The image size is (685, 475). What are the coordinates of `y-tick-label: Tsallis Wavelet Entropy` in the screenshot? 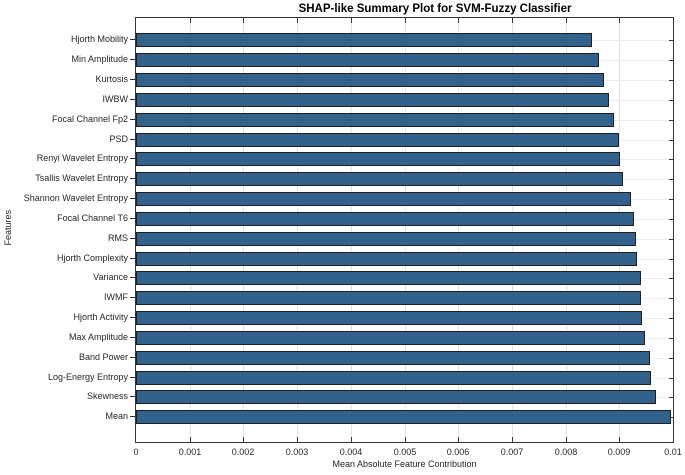 It's located at (81, 178).